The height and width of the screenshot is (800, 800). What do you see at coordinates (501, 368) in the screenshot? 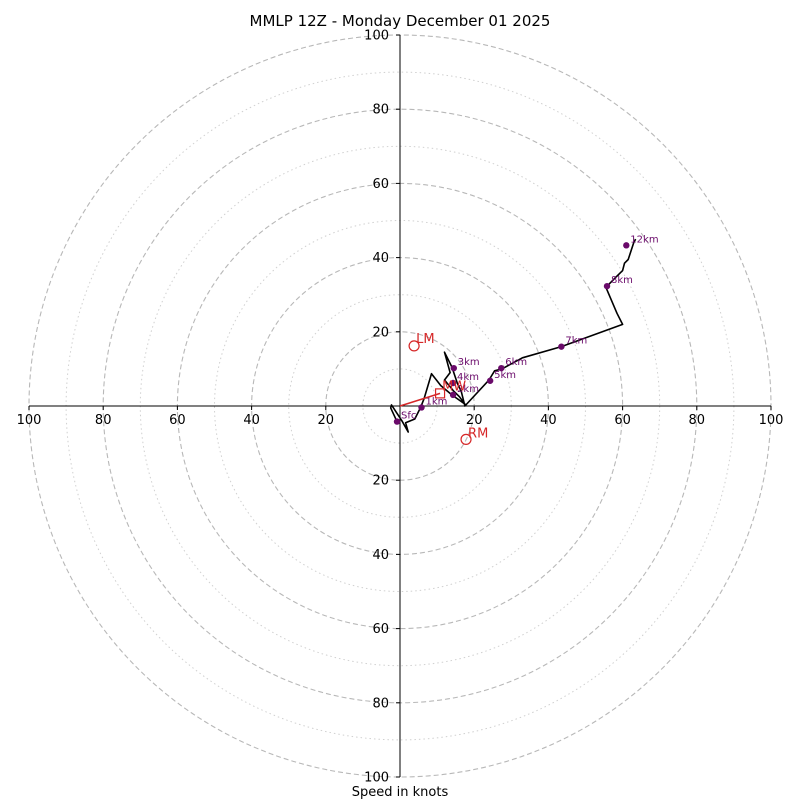
I see `height-marker-6km` at bounding box center [501, 368].